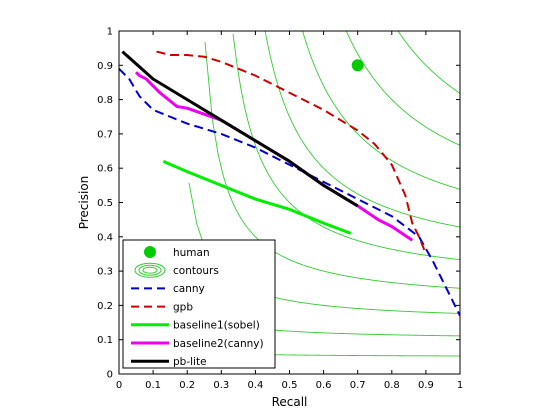  Describe the element at coordinates (105, 340) in the screenshot. I see `y-tick-label: 0.1` at that location.